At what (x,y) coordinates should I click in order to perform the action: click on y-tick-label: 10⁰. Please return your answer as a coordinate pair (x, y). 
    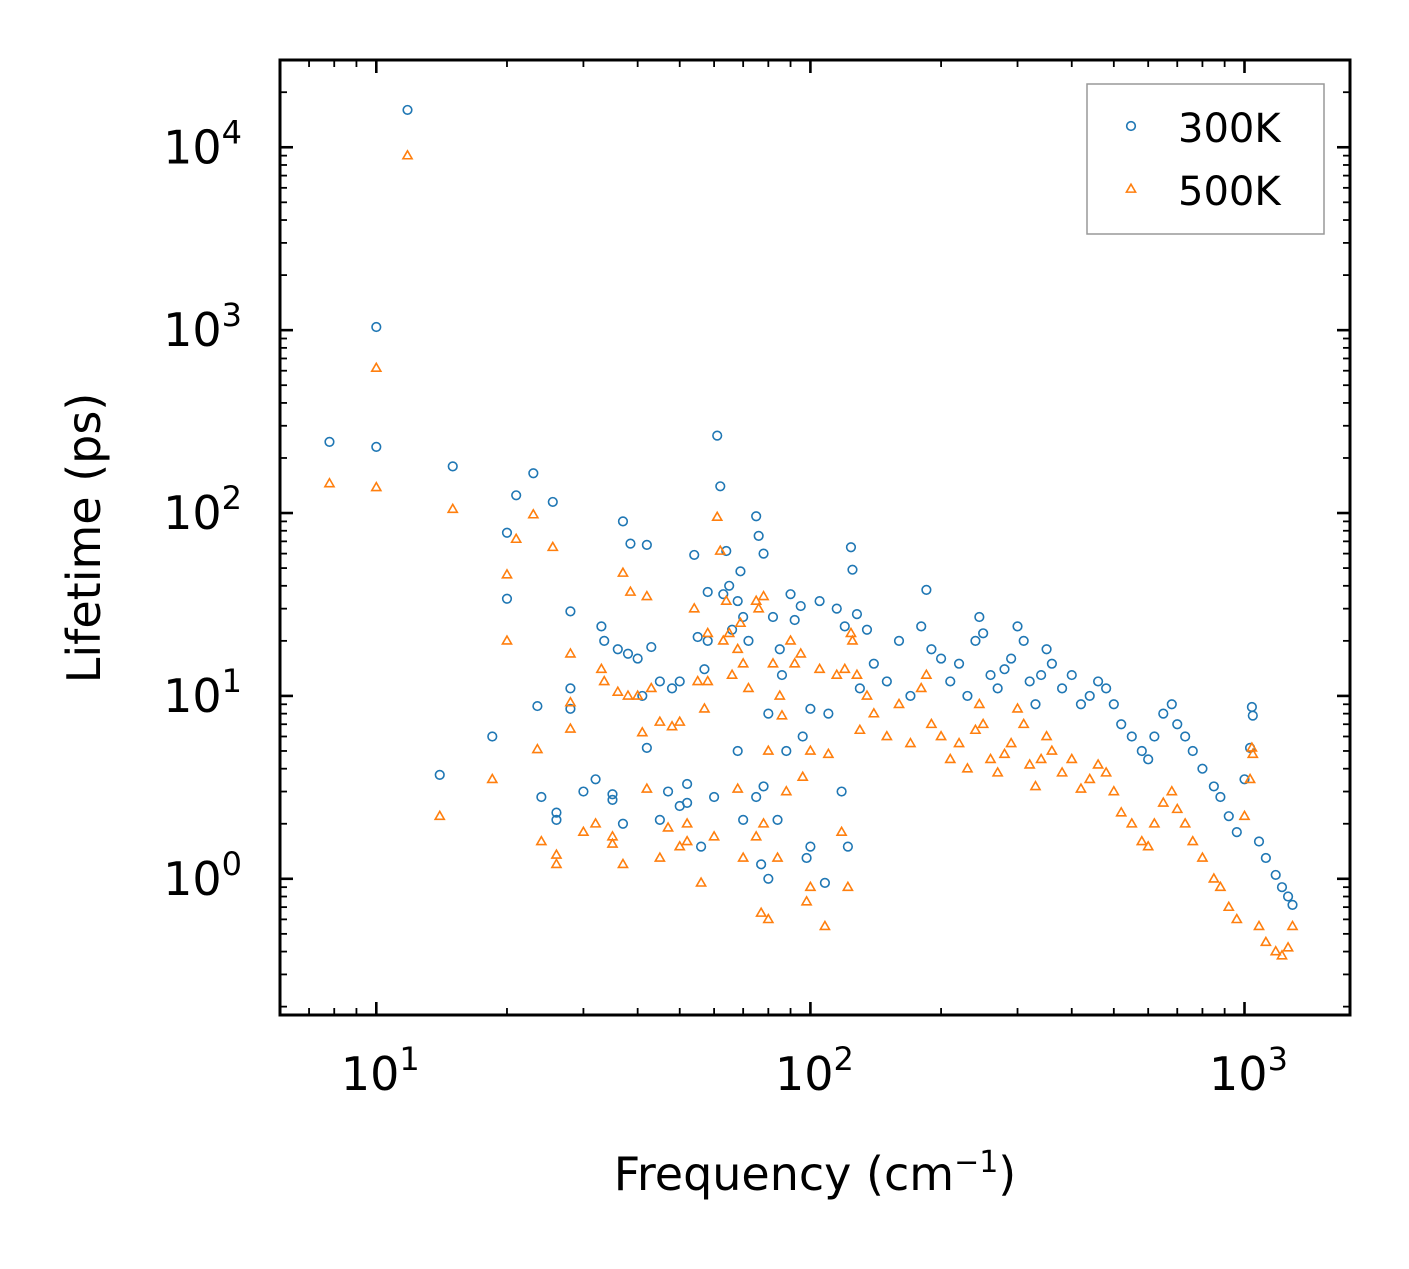
    Looking at the image, I should click on (202, 875).